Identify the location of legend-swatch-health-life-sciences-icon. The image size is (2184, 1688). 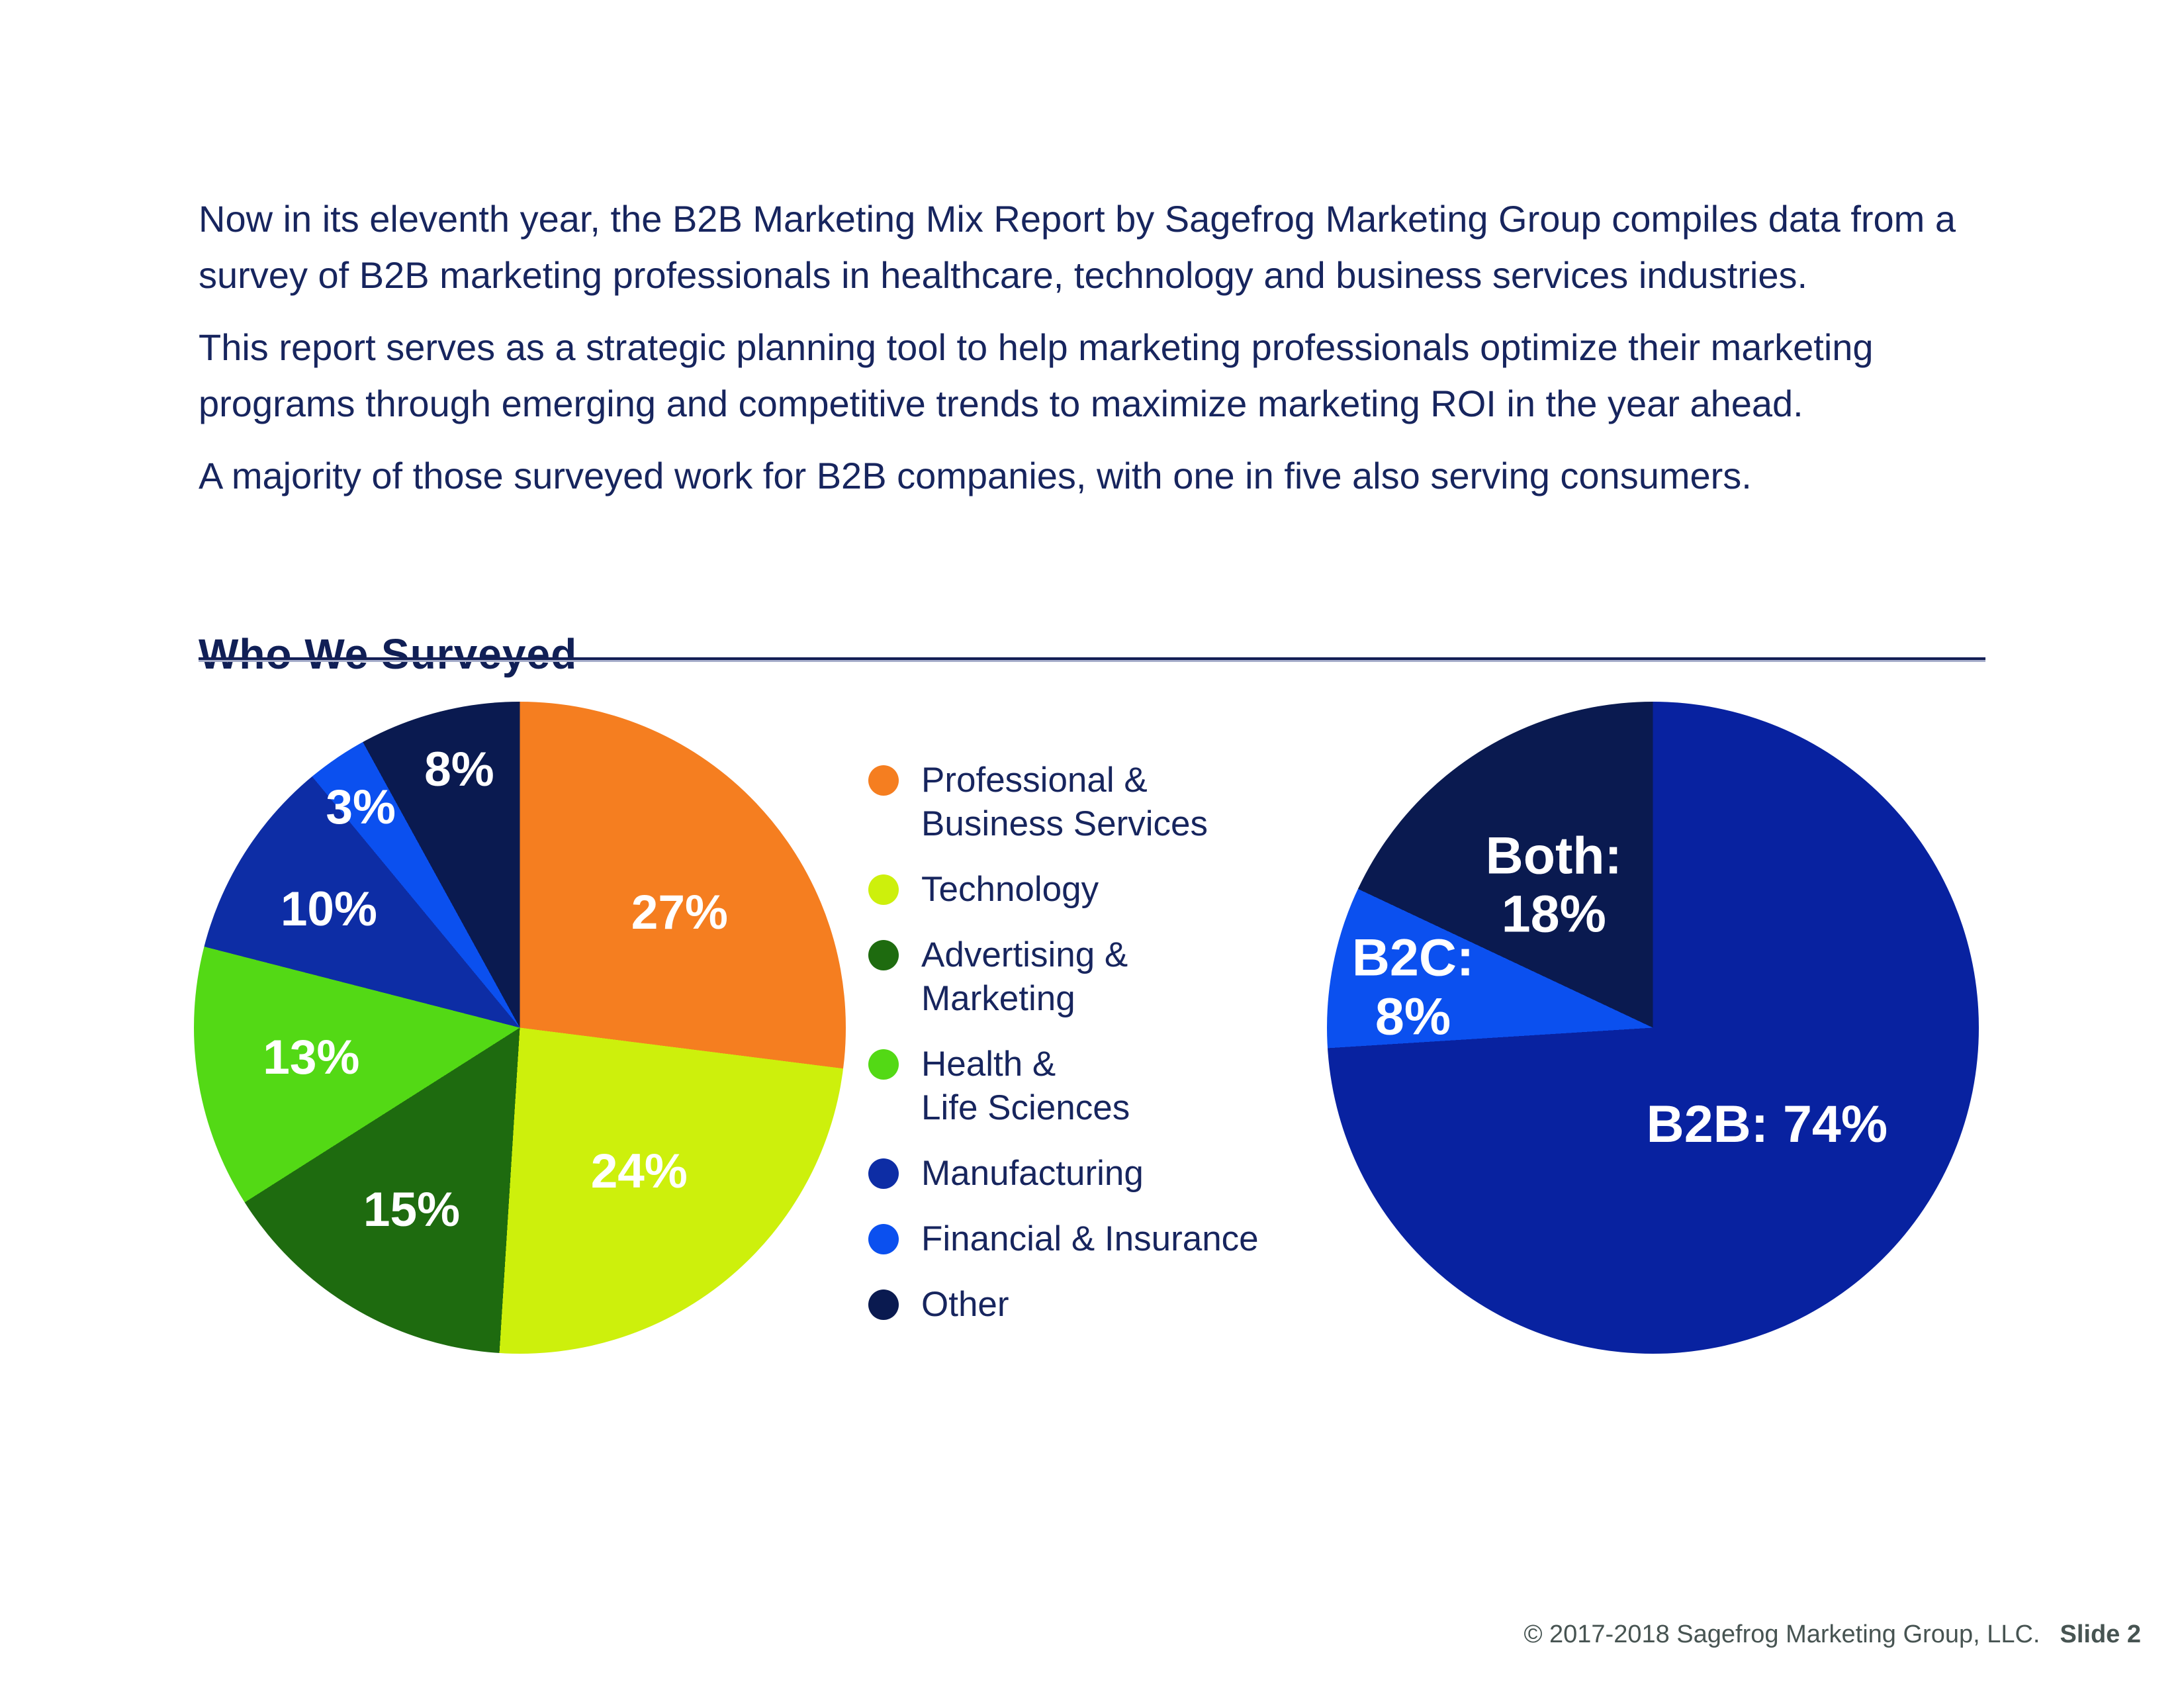
(883, 1064).